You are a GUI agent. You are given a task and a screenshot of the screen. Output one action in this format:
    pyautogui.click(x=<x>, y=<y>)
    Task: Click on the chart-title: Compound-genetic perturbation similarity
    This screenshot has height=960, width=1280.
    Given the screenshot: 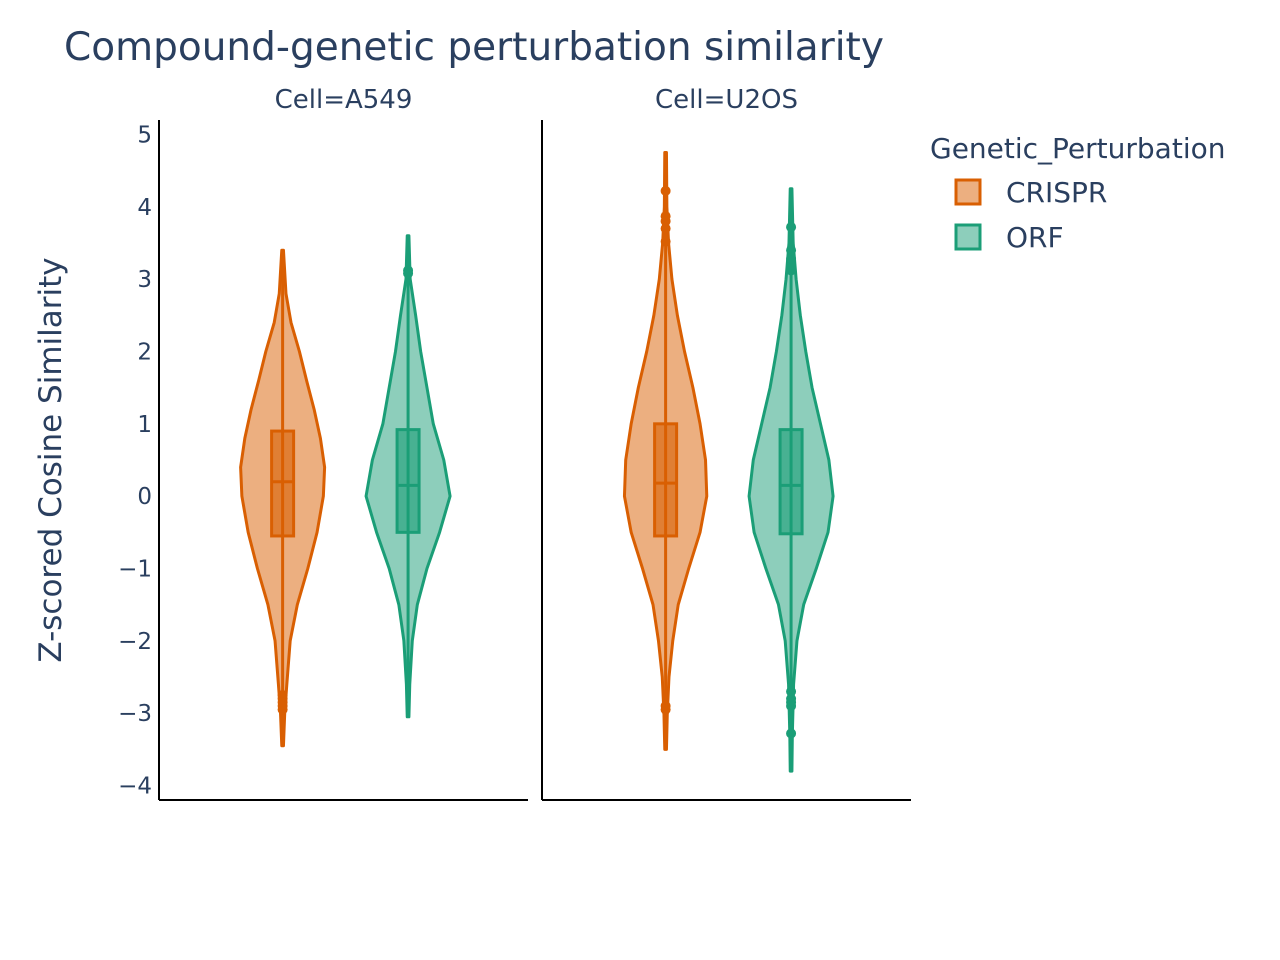 What is the action you would take?
    pyautogui.click(x=474, y=47)
    